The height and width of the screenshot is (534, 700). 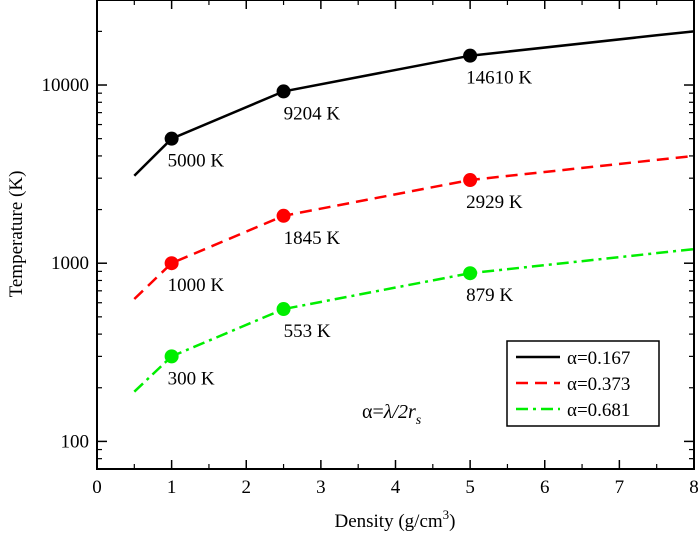 I want to click on data-label: 2929 K, so click(x=494, y=202).